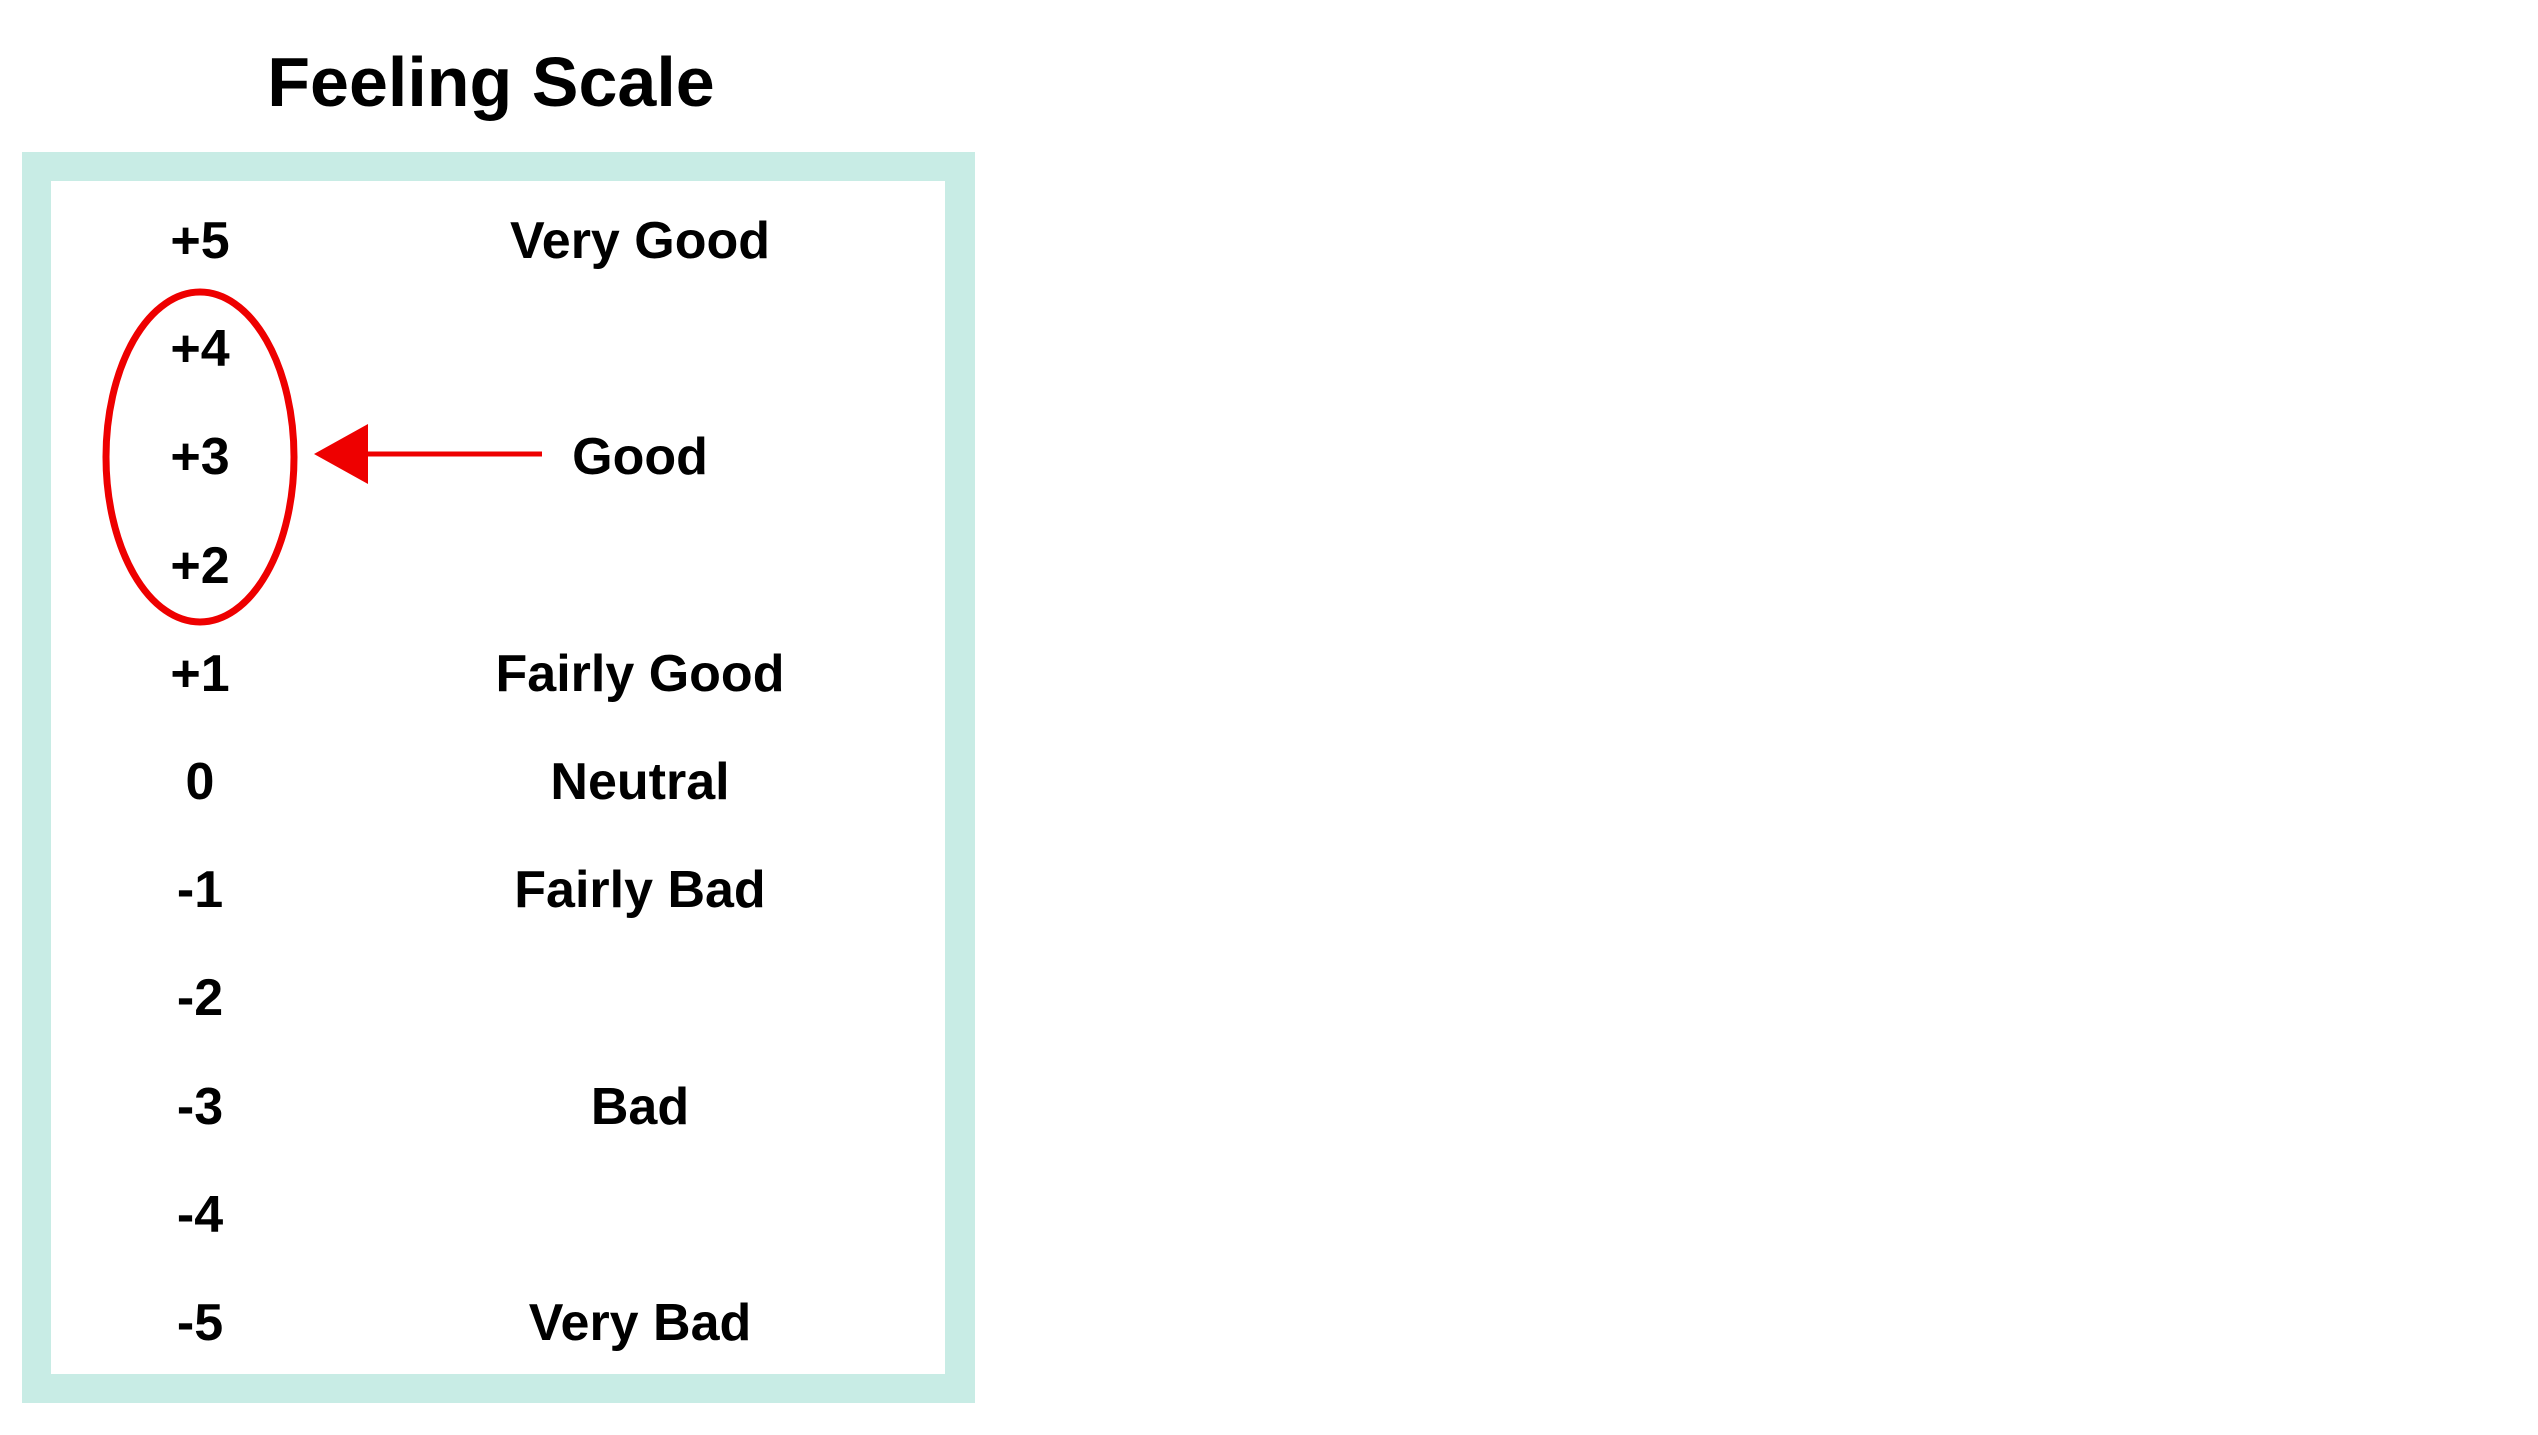 The height and width of the screenshot is (1435, 2538). I want to click on scale-row: +3 Good, so click(500, 457).